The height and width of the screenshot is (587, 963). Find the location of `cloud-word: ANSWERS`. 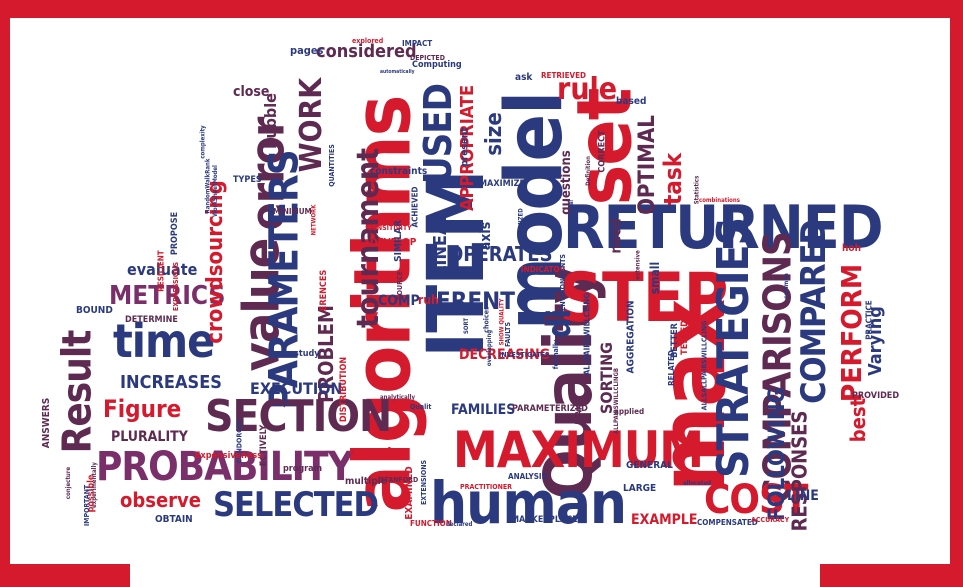

cloud-word: ANSWERS is located at coordinates (47, 423).